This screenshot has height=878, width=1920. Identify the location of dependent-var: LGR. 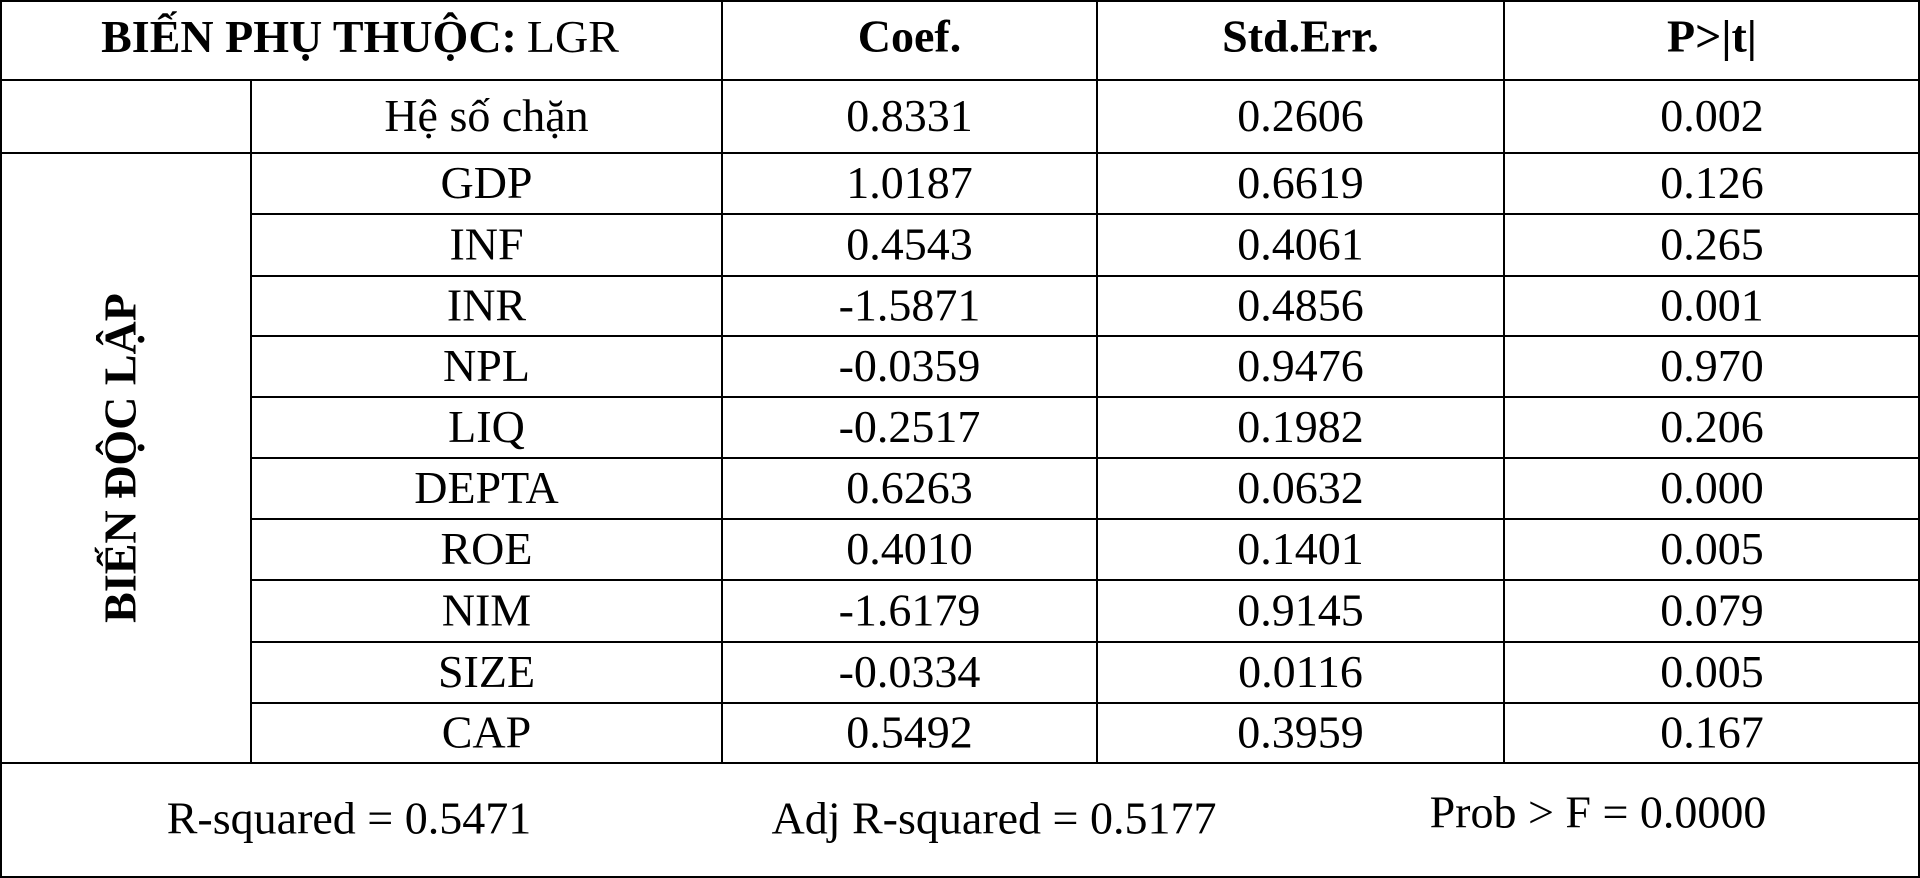
(573, 36).